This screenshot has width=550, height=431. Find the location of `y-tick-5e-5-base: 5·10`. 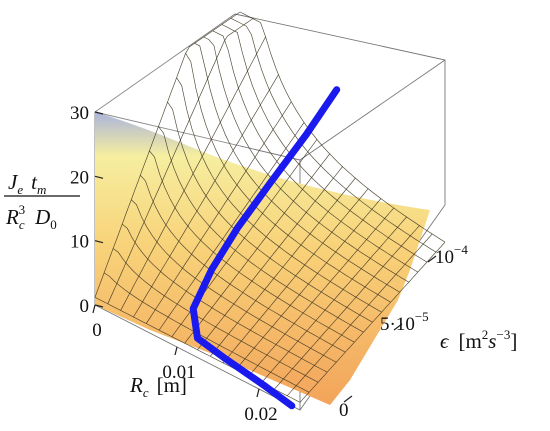

y-tick-5e-5-base: 5·10 is located at coordinates (397, 324).